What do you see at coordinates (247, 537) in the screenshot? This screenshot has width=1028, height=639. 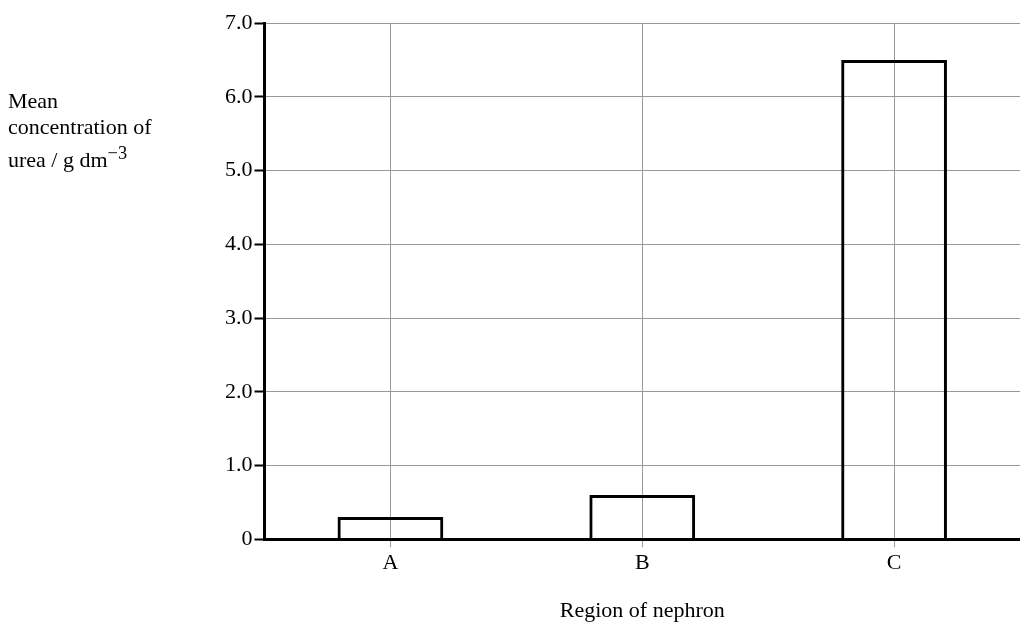 I see `y-tick-label: 0` at bounding box center [247, 537].